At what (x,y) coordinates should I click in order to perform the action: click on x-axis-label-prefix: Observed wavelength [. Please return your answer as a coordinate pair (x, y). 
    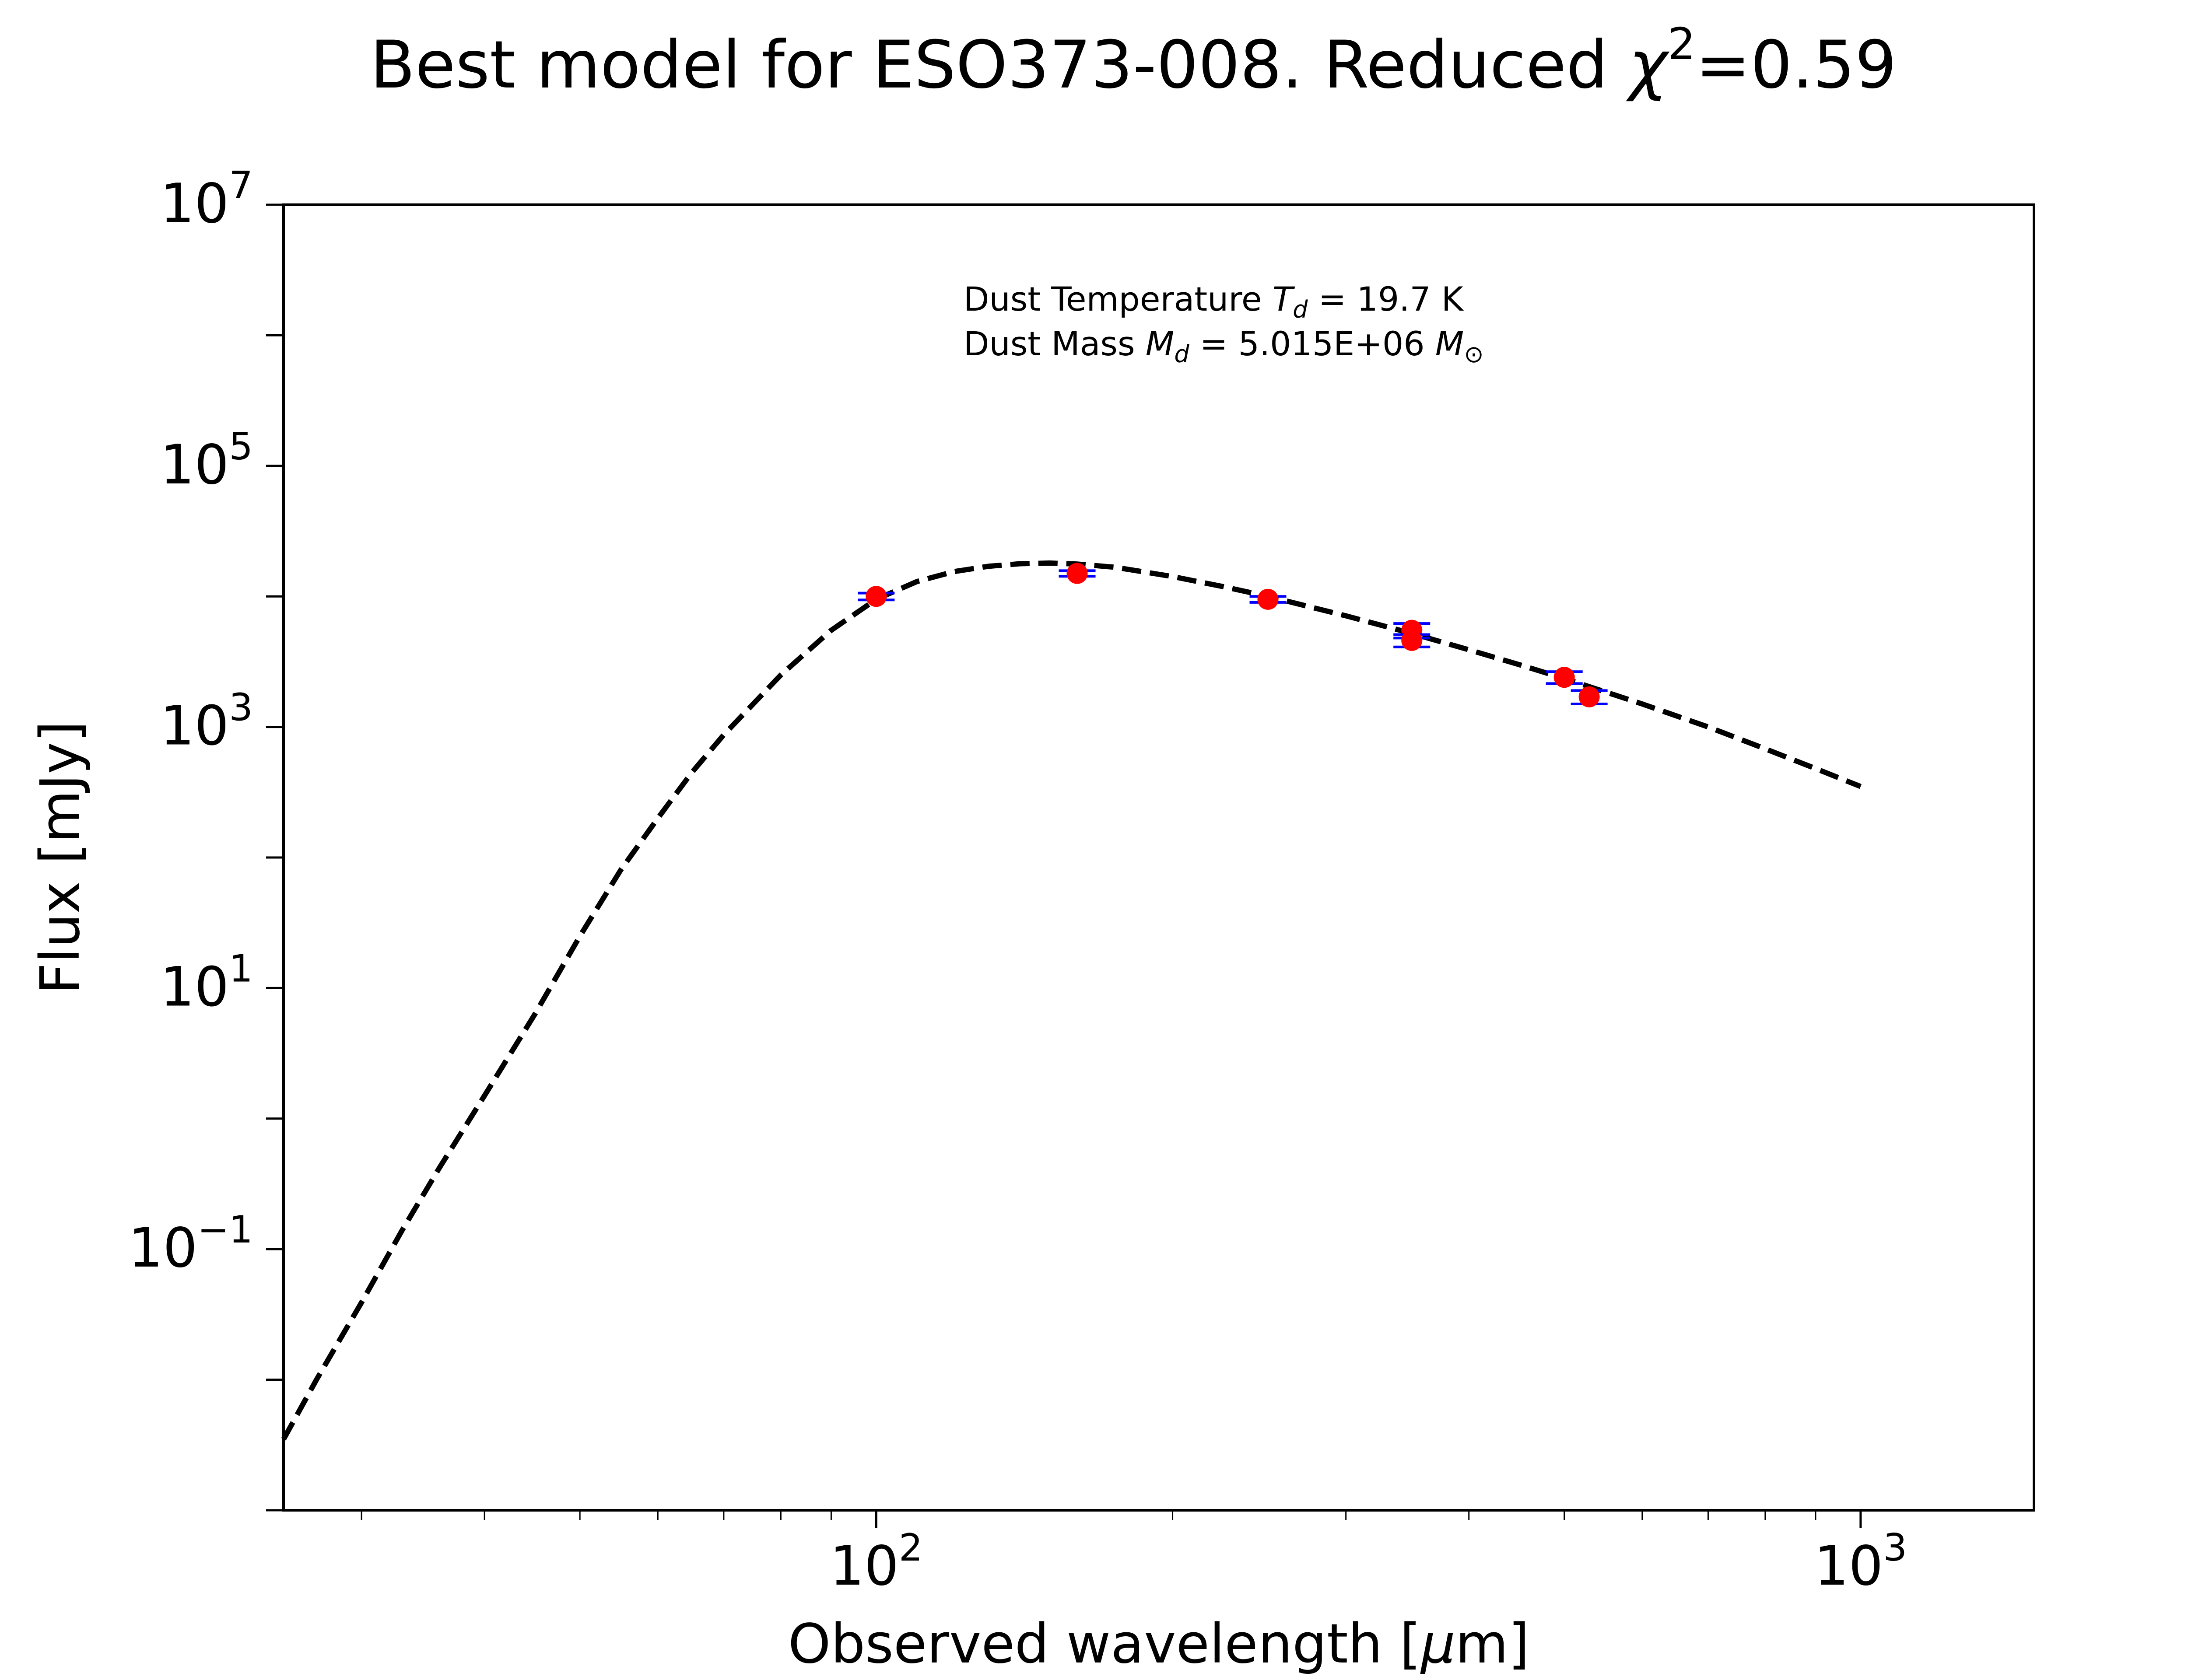
    Looking at the image, I should click on (1105, 1644).